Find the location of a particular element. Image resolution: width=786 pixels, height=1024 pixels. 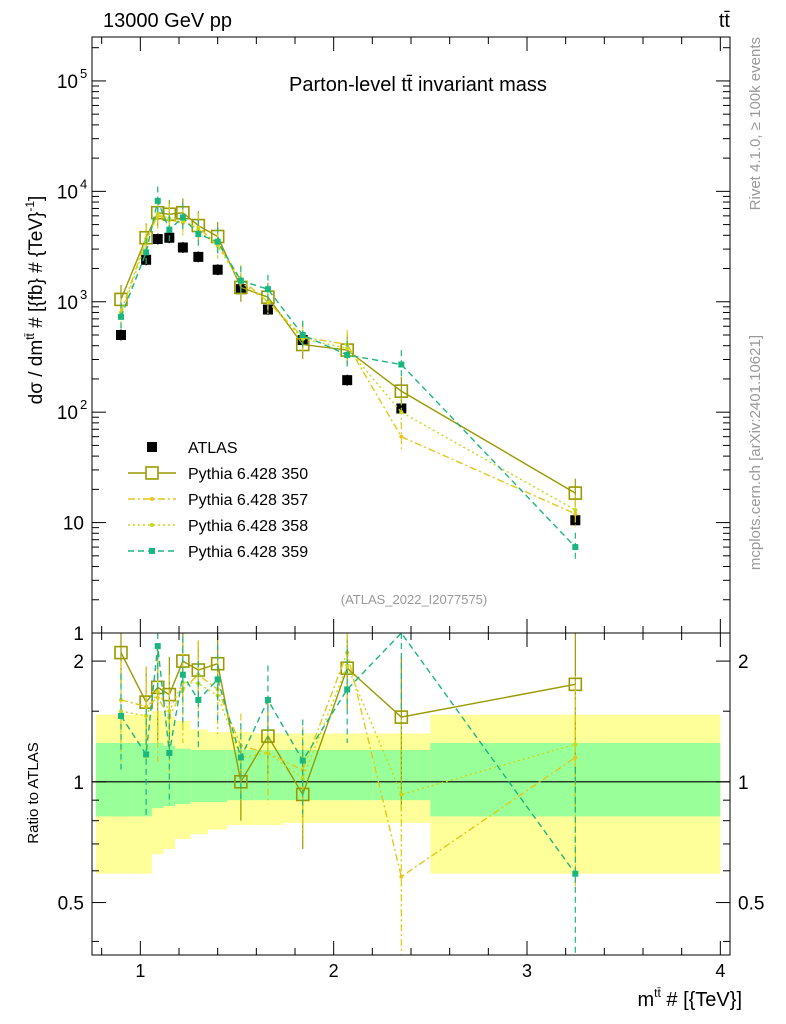

ratio-tick-label-right: 1 is located at coordinates (743, 783).